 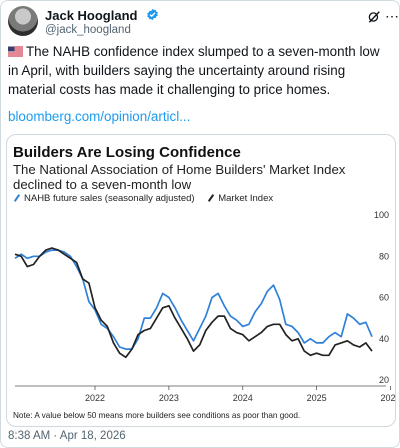 I want to click on author-handle: @jack_hoogland, so click(x=88, y=30).